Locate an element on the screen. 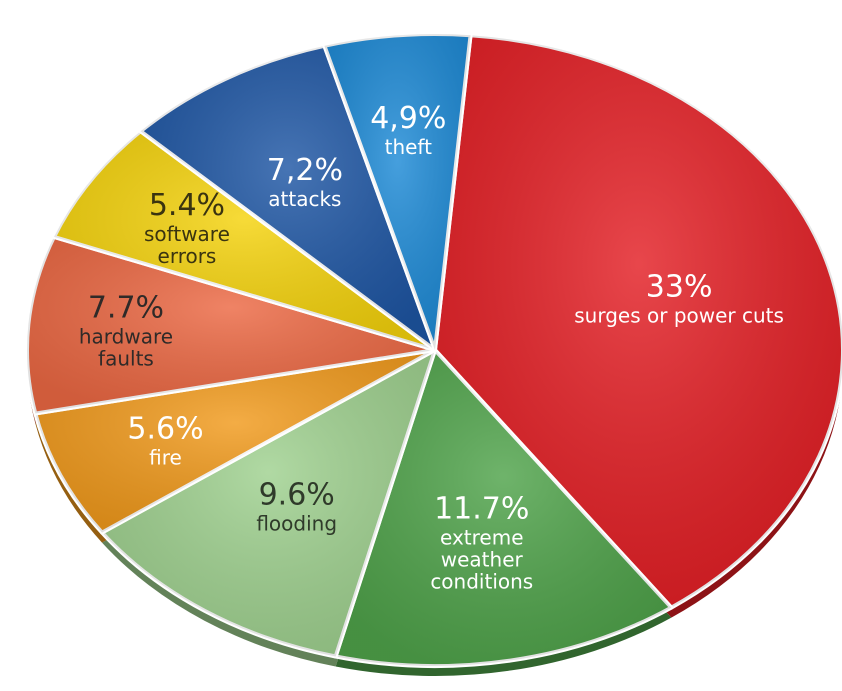 The width and height of the screenshot is (842, 691). slice-label-group-6: 7,2%attacks is located at coordinates (305, 182).